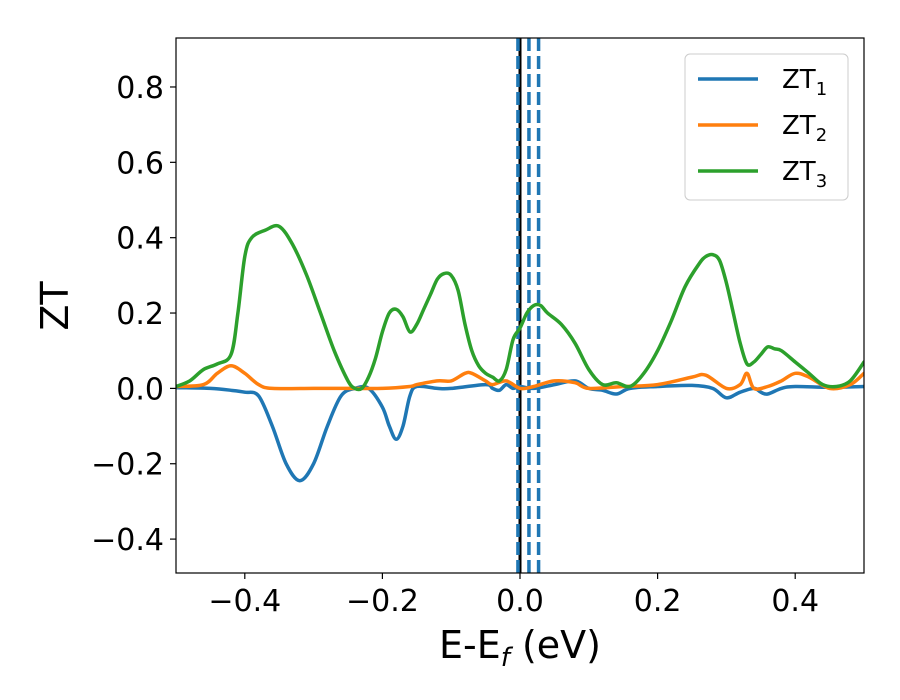 The width and height of the screenshot is (900, 700). What do you see at coordinates (795, 601) in the screenshot?
I see `x-tick-label: 0.4` at bounding box center [795, 601].